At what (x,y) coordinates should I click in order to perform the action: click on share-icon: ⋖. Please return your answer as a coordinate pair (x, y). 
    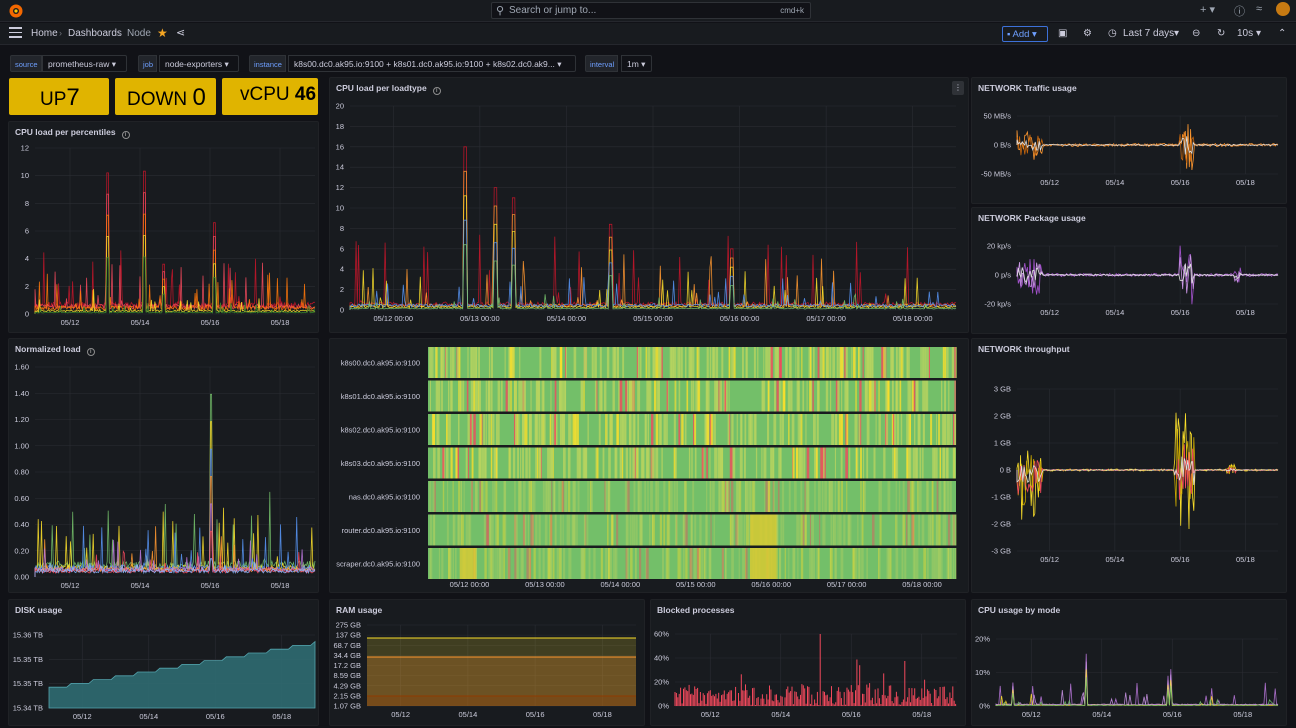
    Looking at the image, I should click on (181, 33).